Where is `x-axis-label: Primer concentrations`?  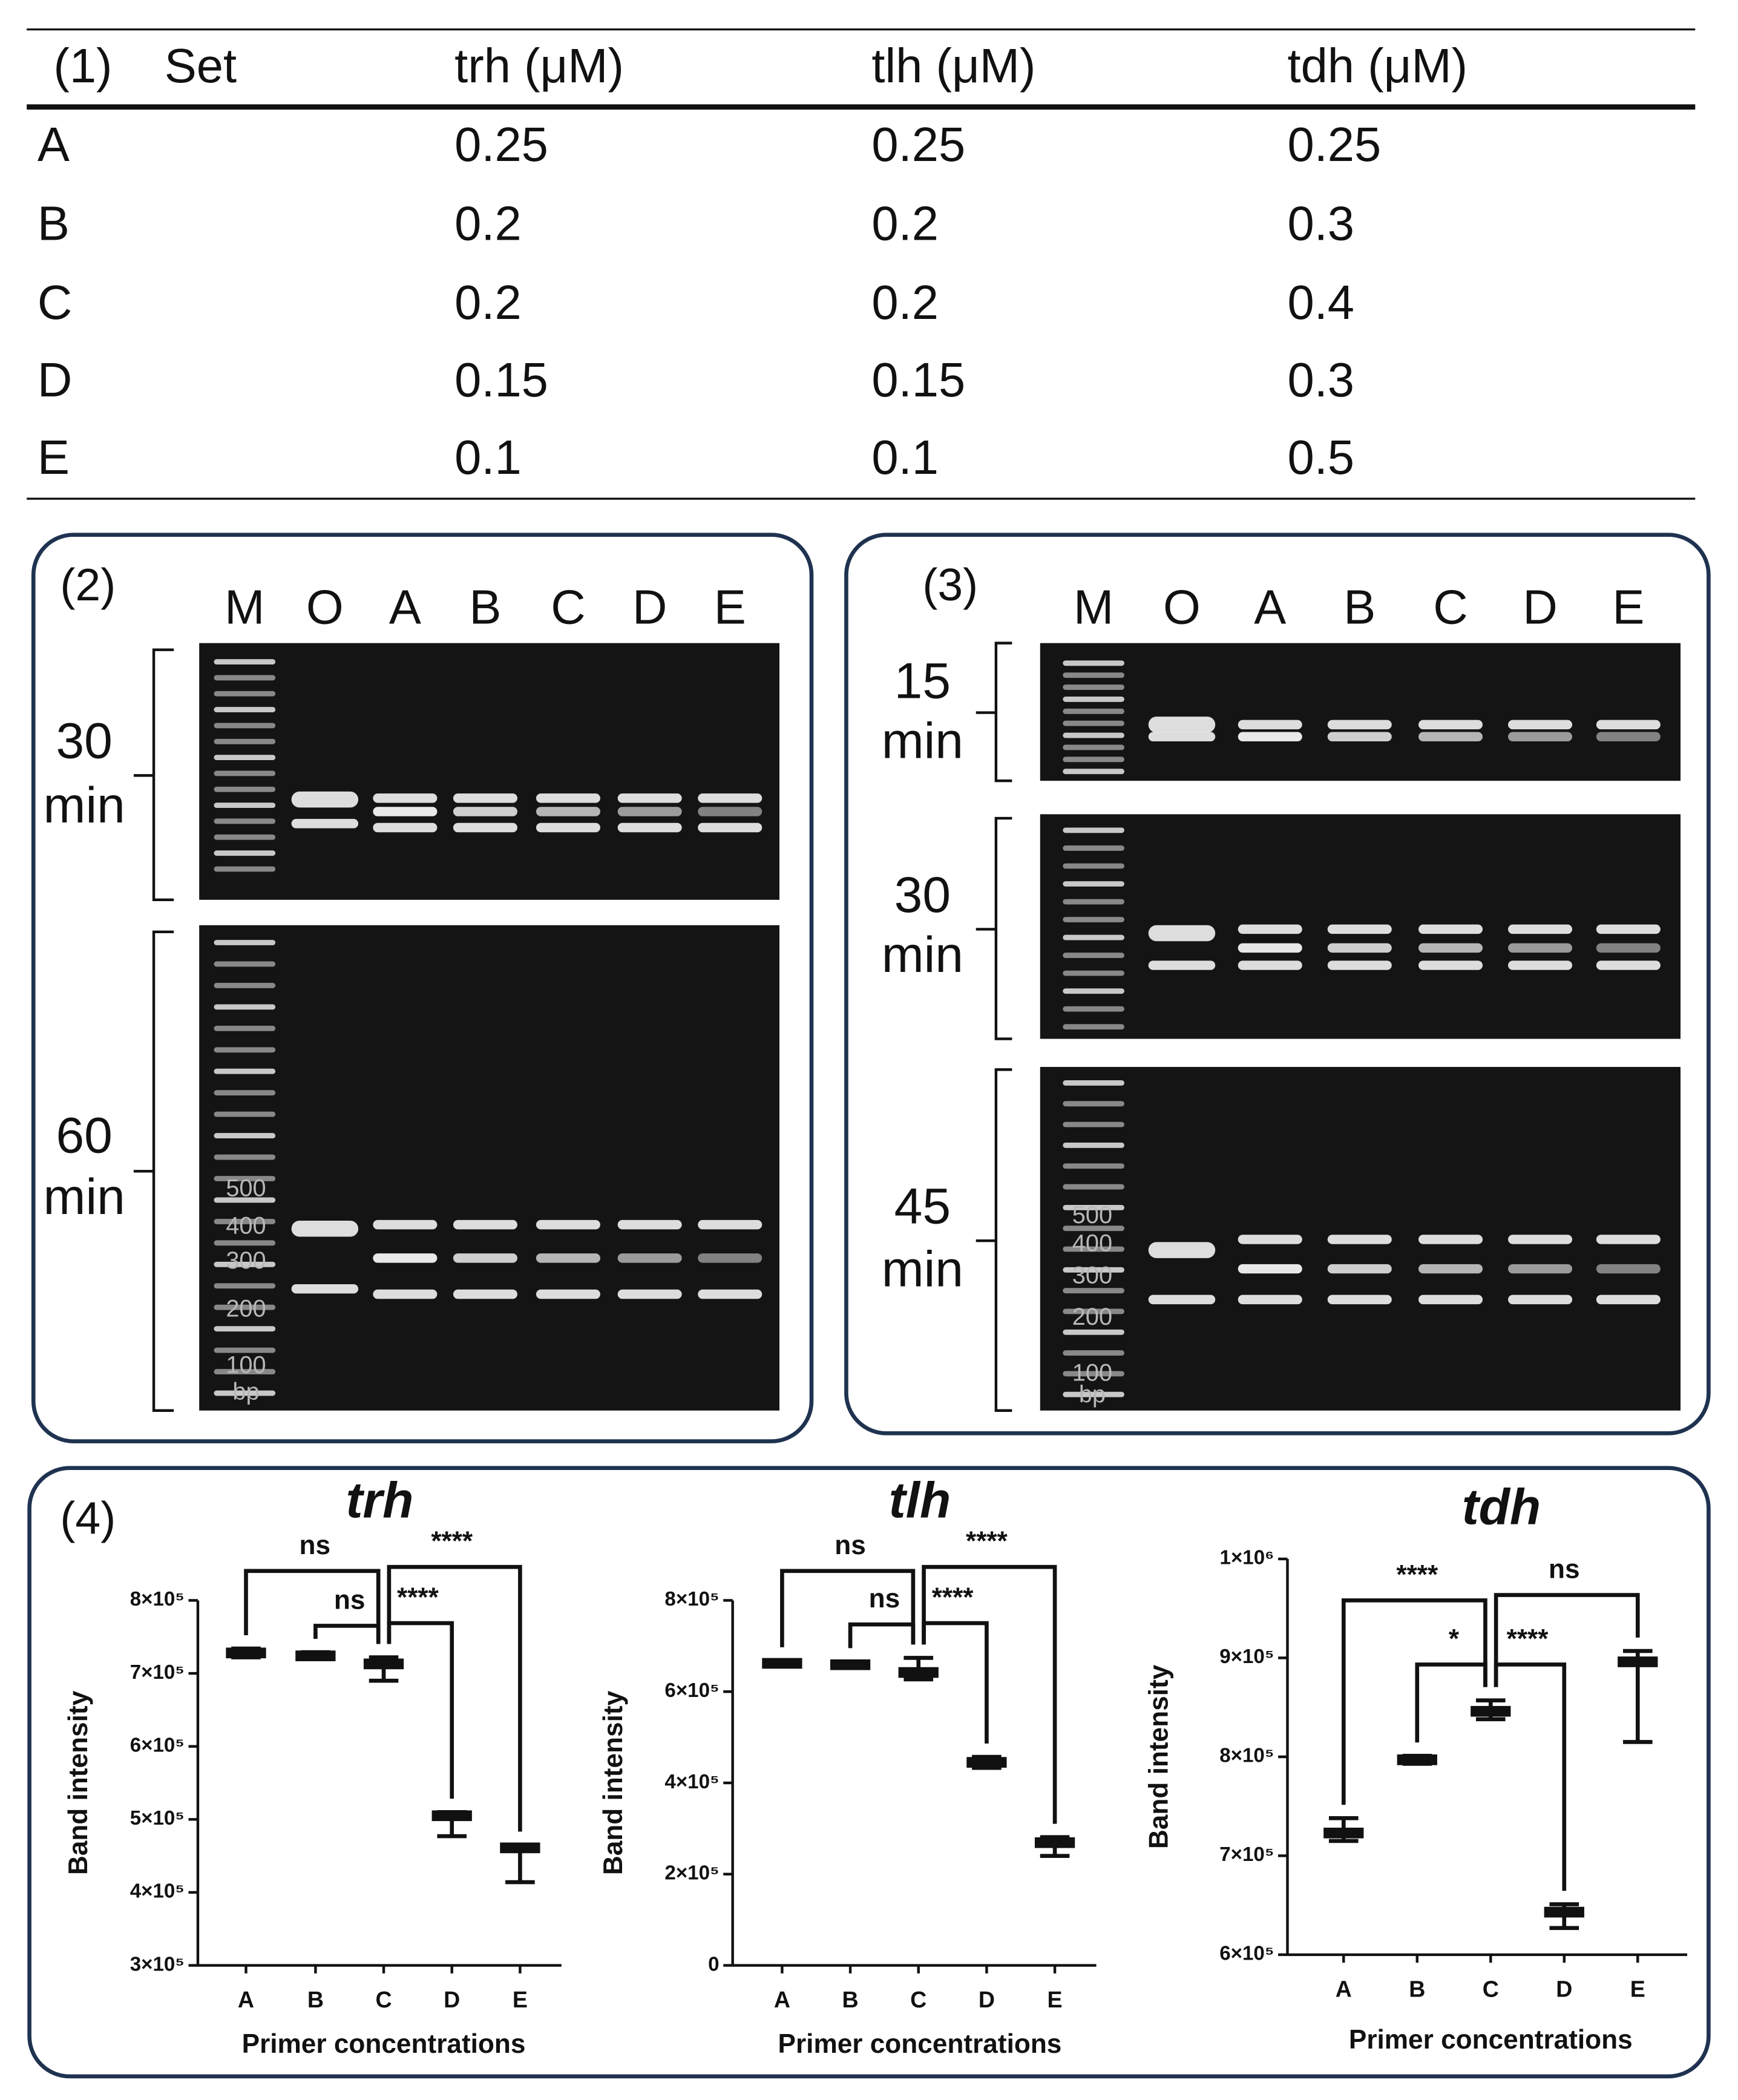
x-axis-label: Primer concentrations is located at coordinates (920, 2044).